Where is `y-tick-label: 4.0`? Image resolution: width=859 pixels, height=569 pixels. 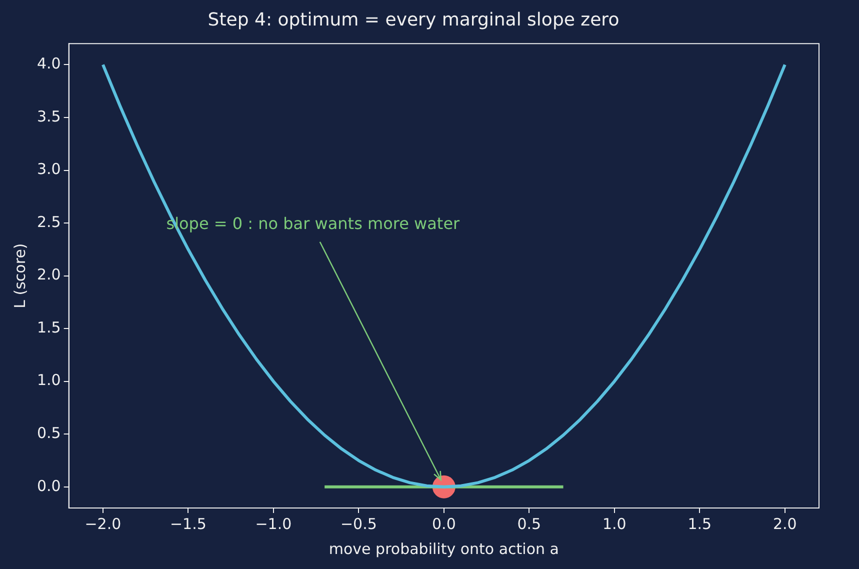 y-tick-label: 4.0 is located at coordinates (48, 63).